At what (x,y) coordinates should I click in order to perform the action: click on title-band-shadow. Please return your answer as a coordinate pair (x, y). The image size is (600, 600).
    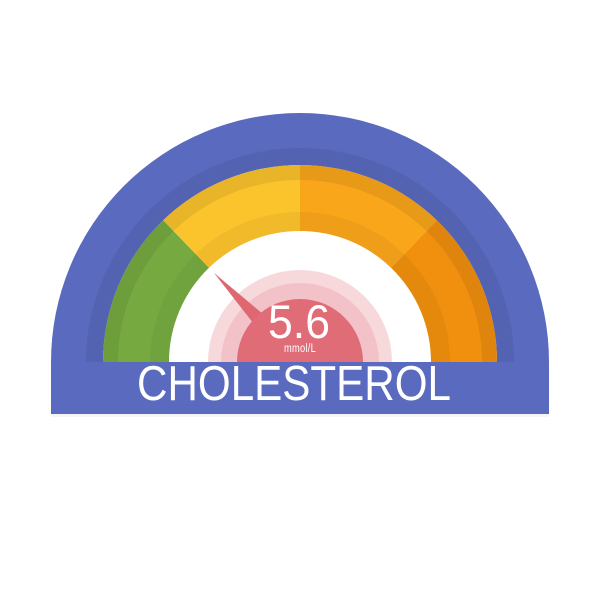
    Looking at the image, I should click on (300, 415).